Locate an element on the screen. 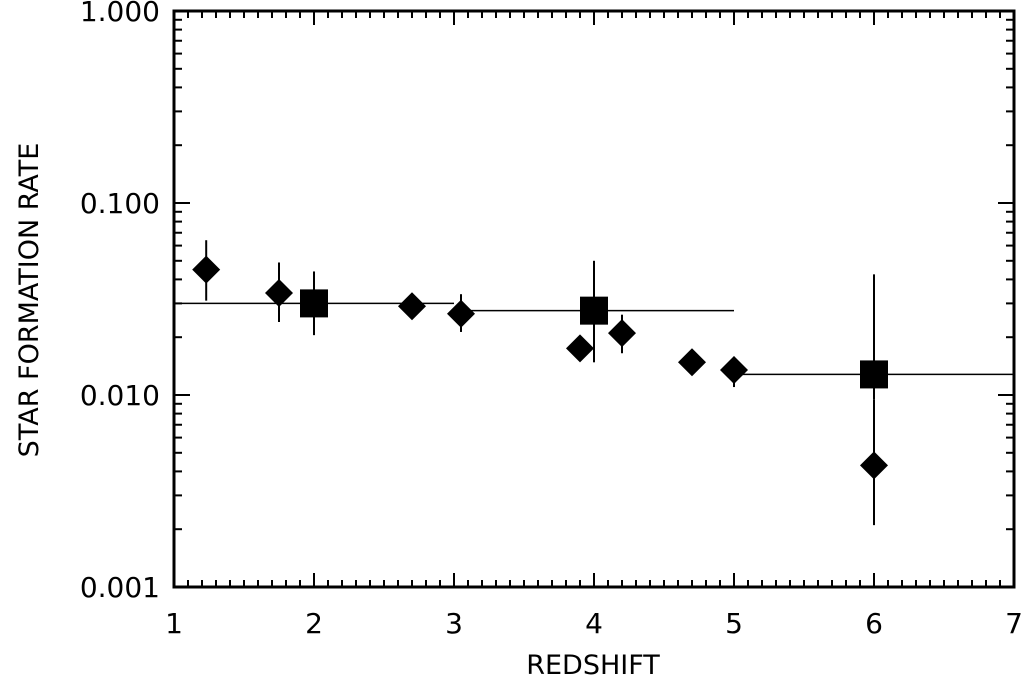  x-tick-label: 6 is located at coordinates (874, 623).